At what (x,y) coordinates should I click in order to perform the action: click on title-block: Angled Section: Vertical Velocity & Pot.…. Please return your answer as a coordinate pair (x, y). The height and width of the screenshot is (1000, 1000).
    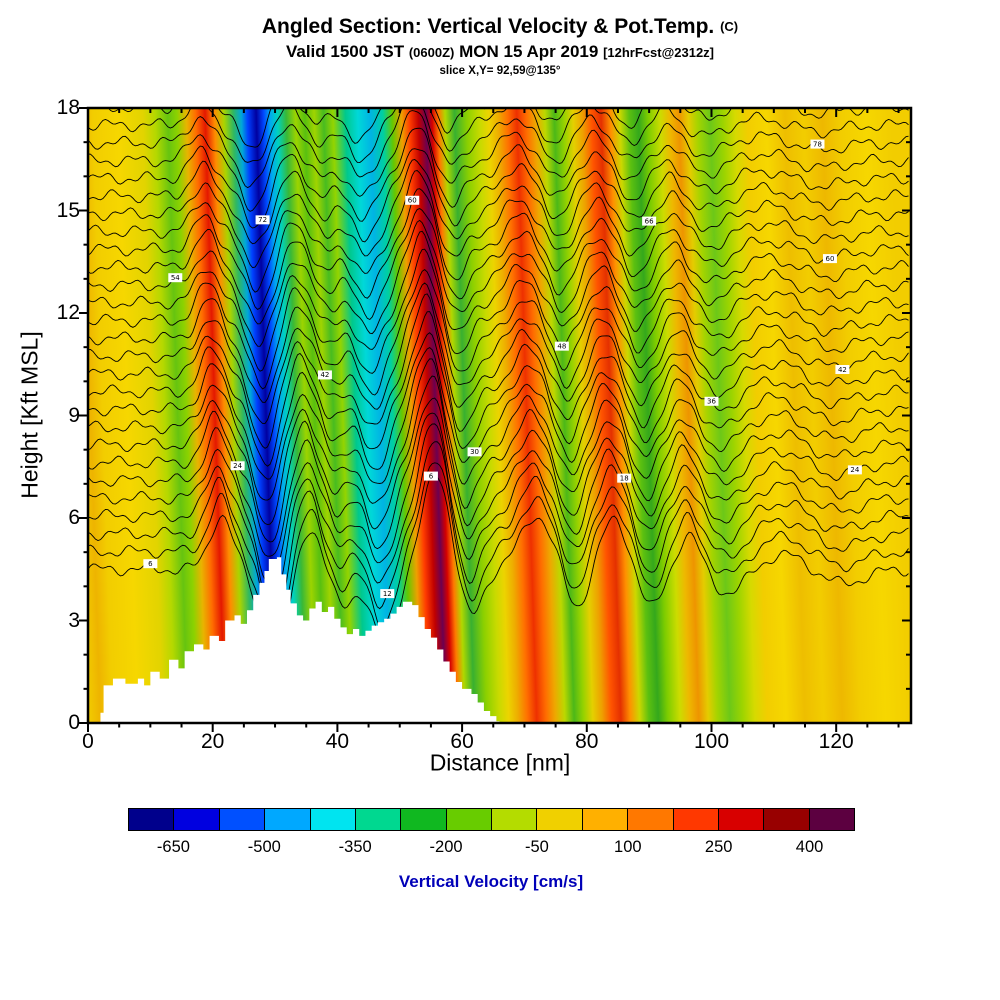
    Looking at the image, I should click on (500, 46).